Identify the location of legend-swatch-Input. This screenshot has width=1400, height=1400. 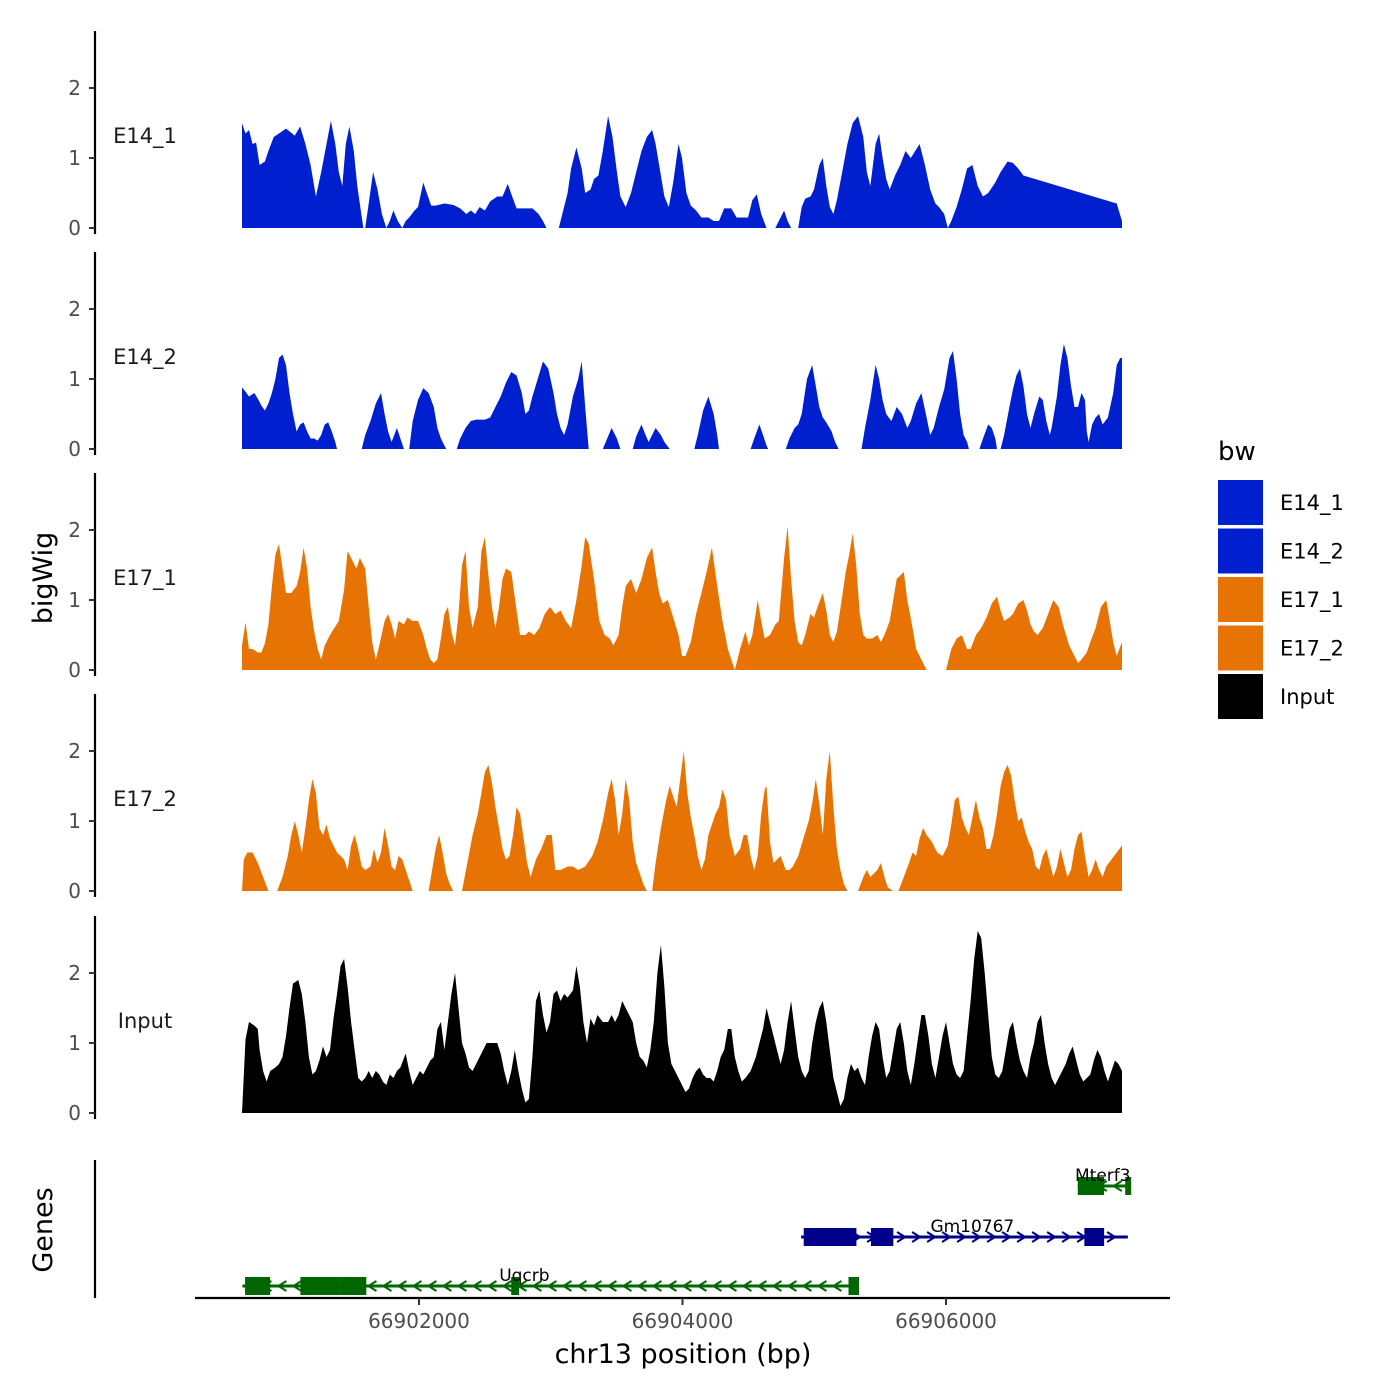
(1240, 696).